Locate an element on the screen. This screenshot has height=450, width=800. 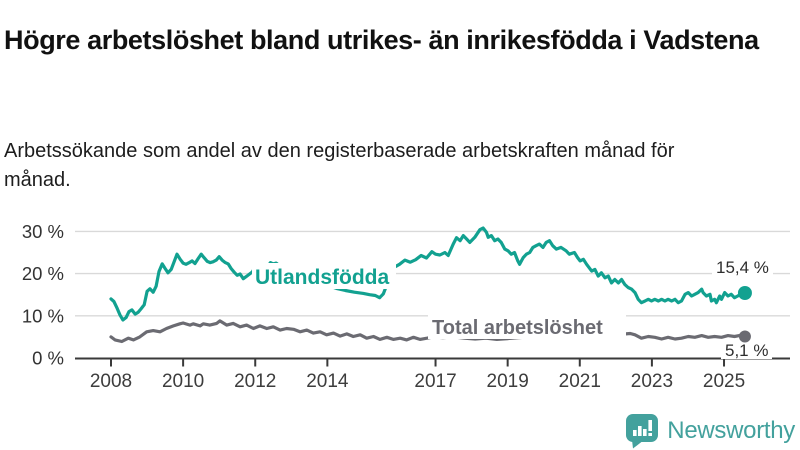
x-tick-label: 2023 is located at coordinates (652, 381).